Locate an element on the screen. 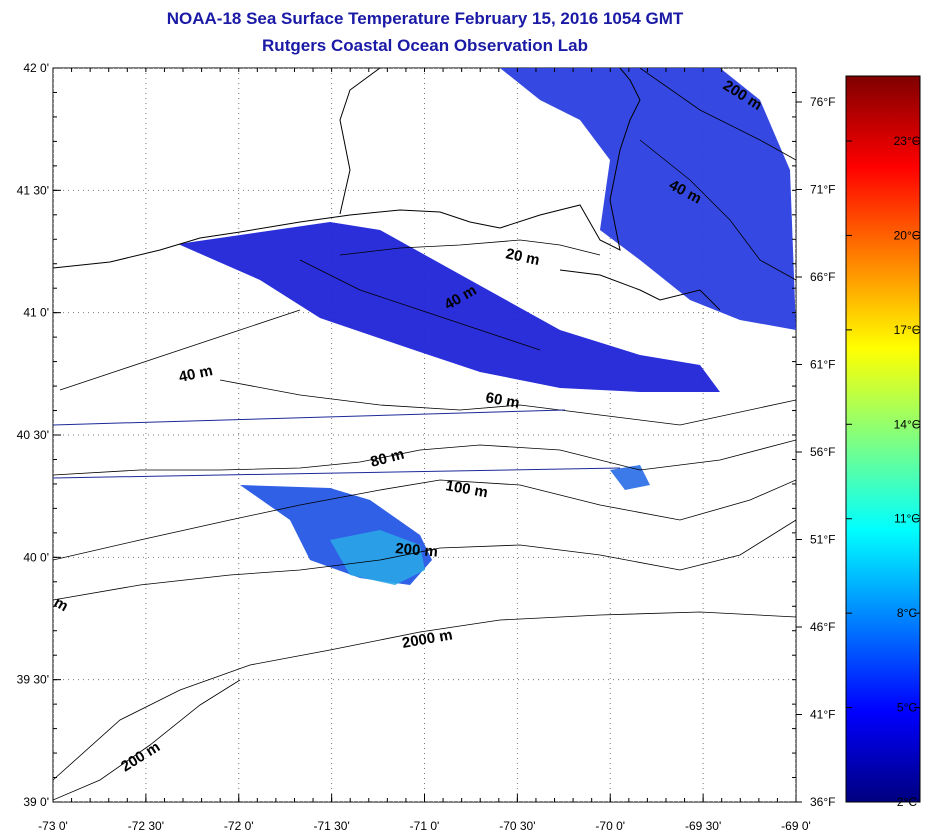  celsius-ticks: 23°C 20°C 17°C 14°C 11°C 8°C 5°C 2°C is located at coordinates (883, 471).